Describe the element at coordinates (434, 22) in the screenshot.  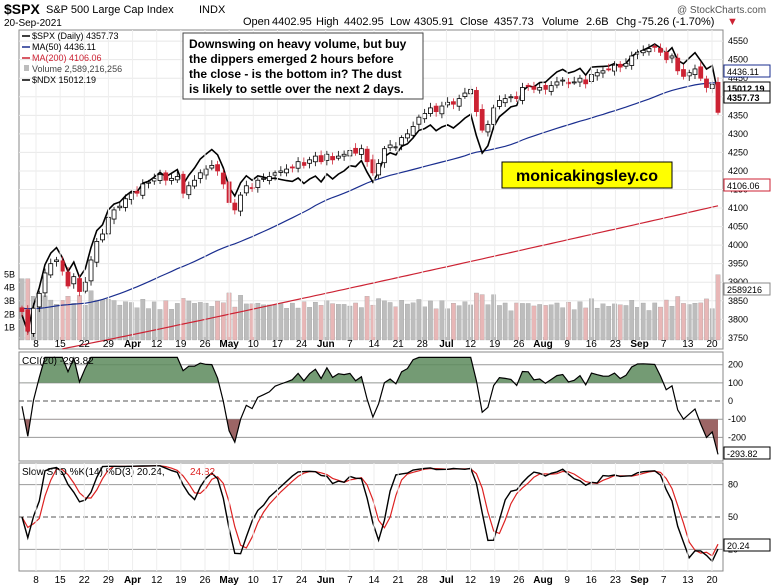
I see `low-value: 4305.91` at that location.